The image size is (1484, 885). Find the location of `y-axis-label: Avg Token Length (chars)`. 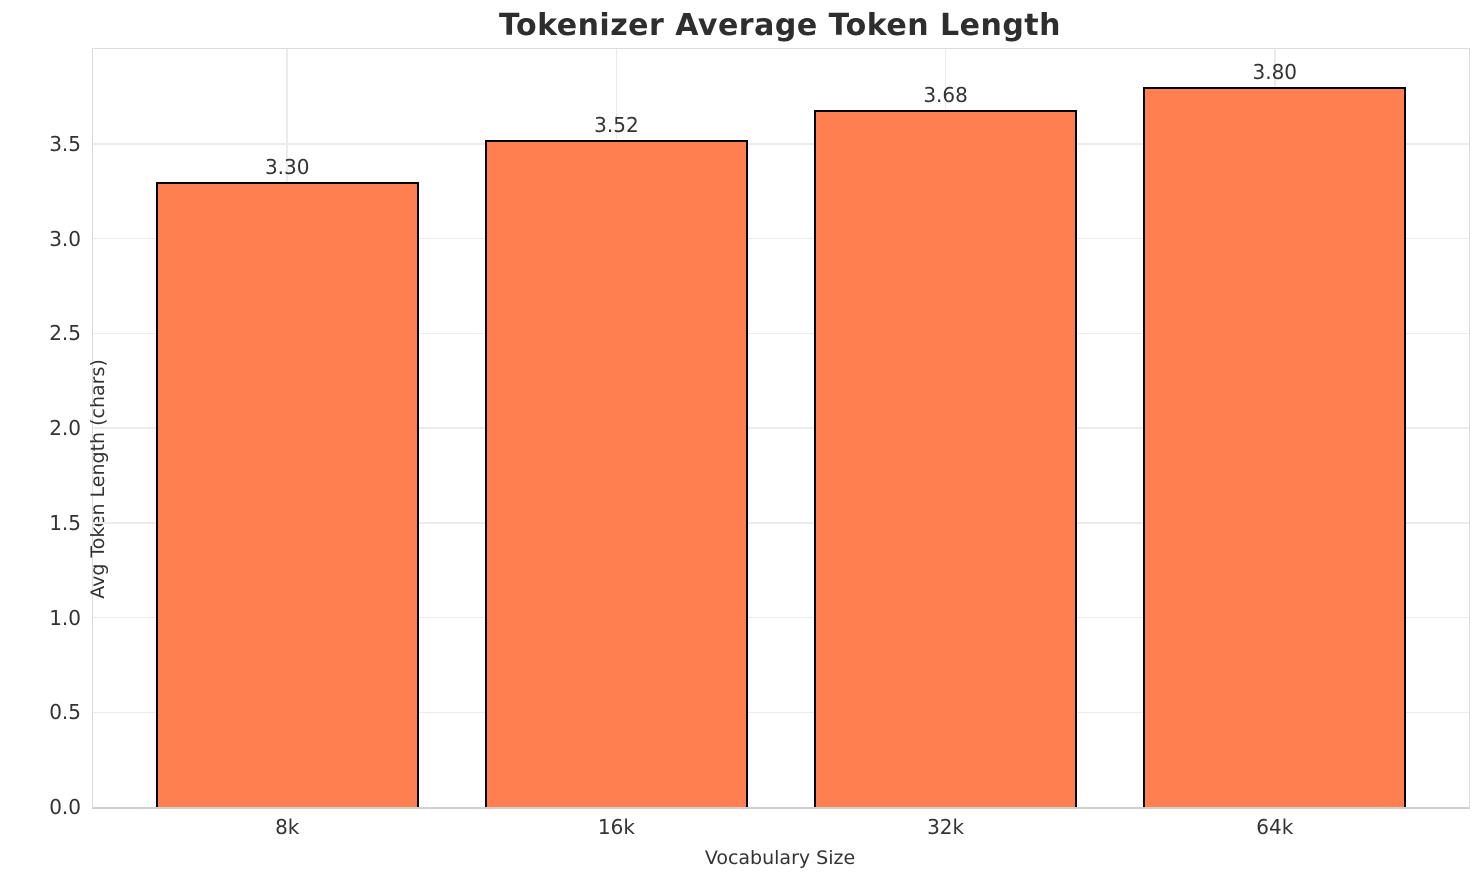

y-axis-label: Avg Token Length (chars) is located at coordinates (98, 479).